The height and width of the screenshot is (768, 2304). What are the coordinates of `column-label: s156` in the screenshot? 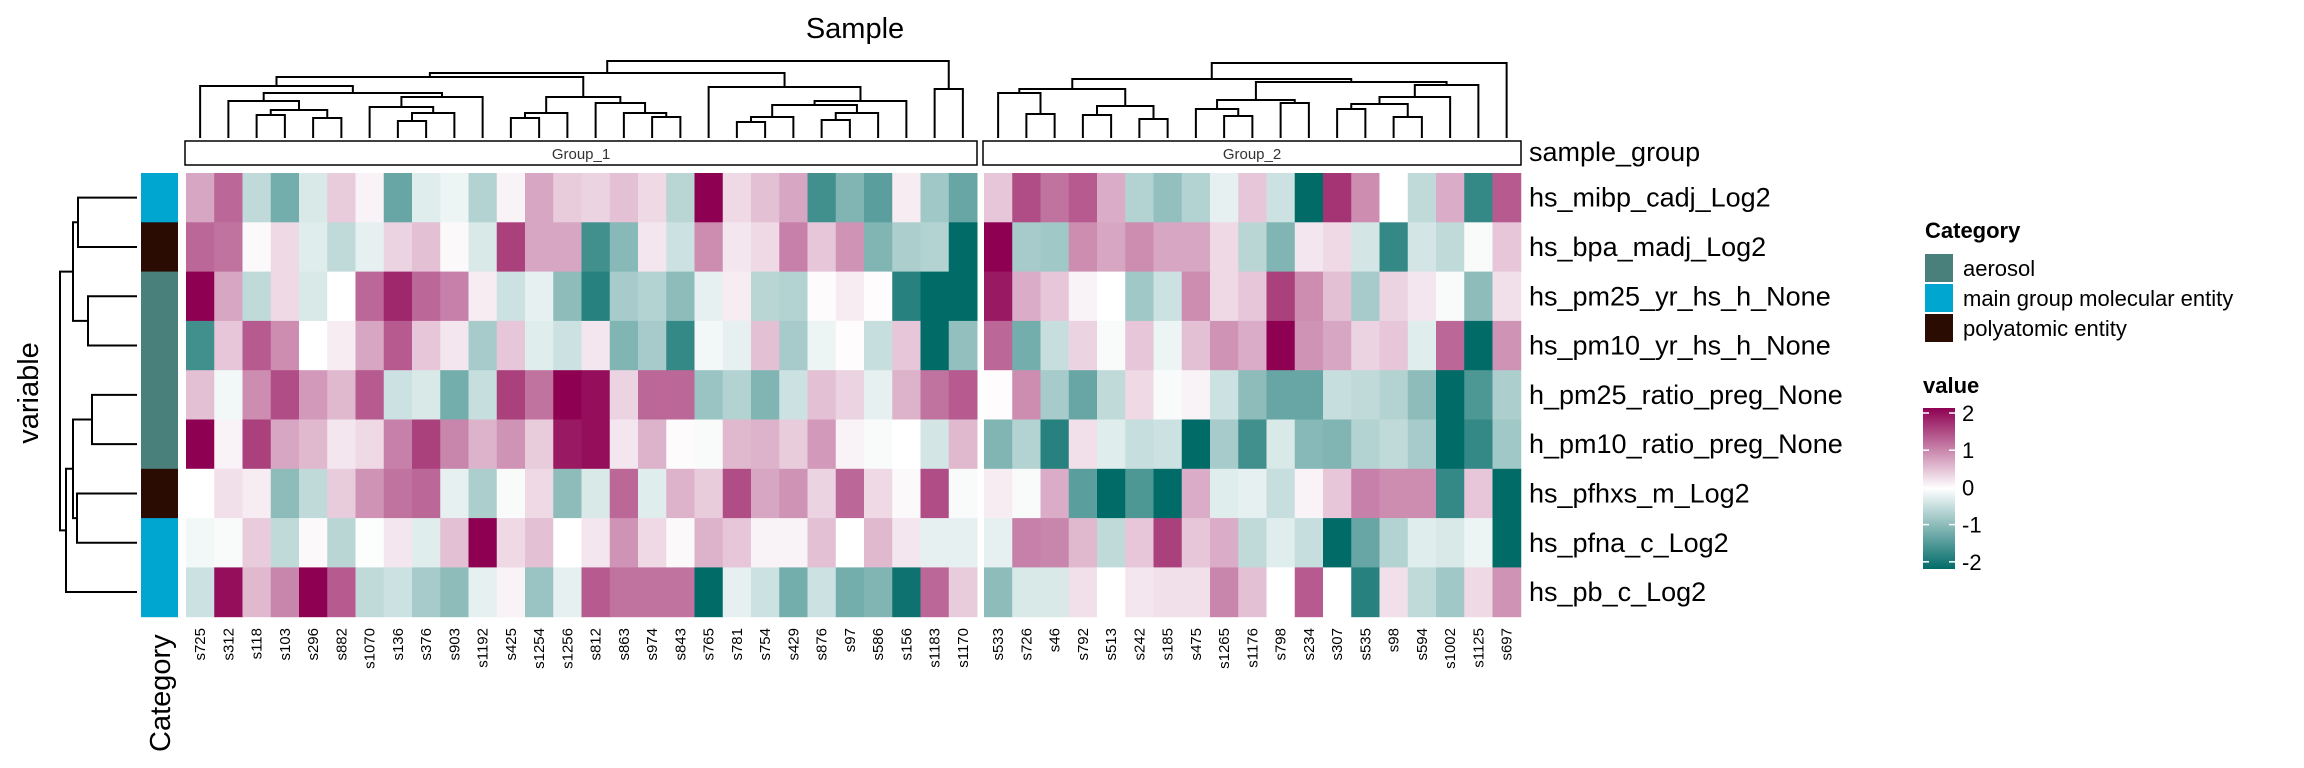 It's located at (906, 644).